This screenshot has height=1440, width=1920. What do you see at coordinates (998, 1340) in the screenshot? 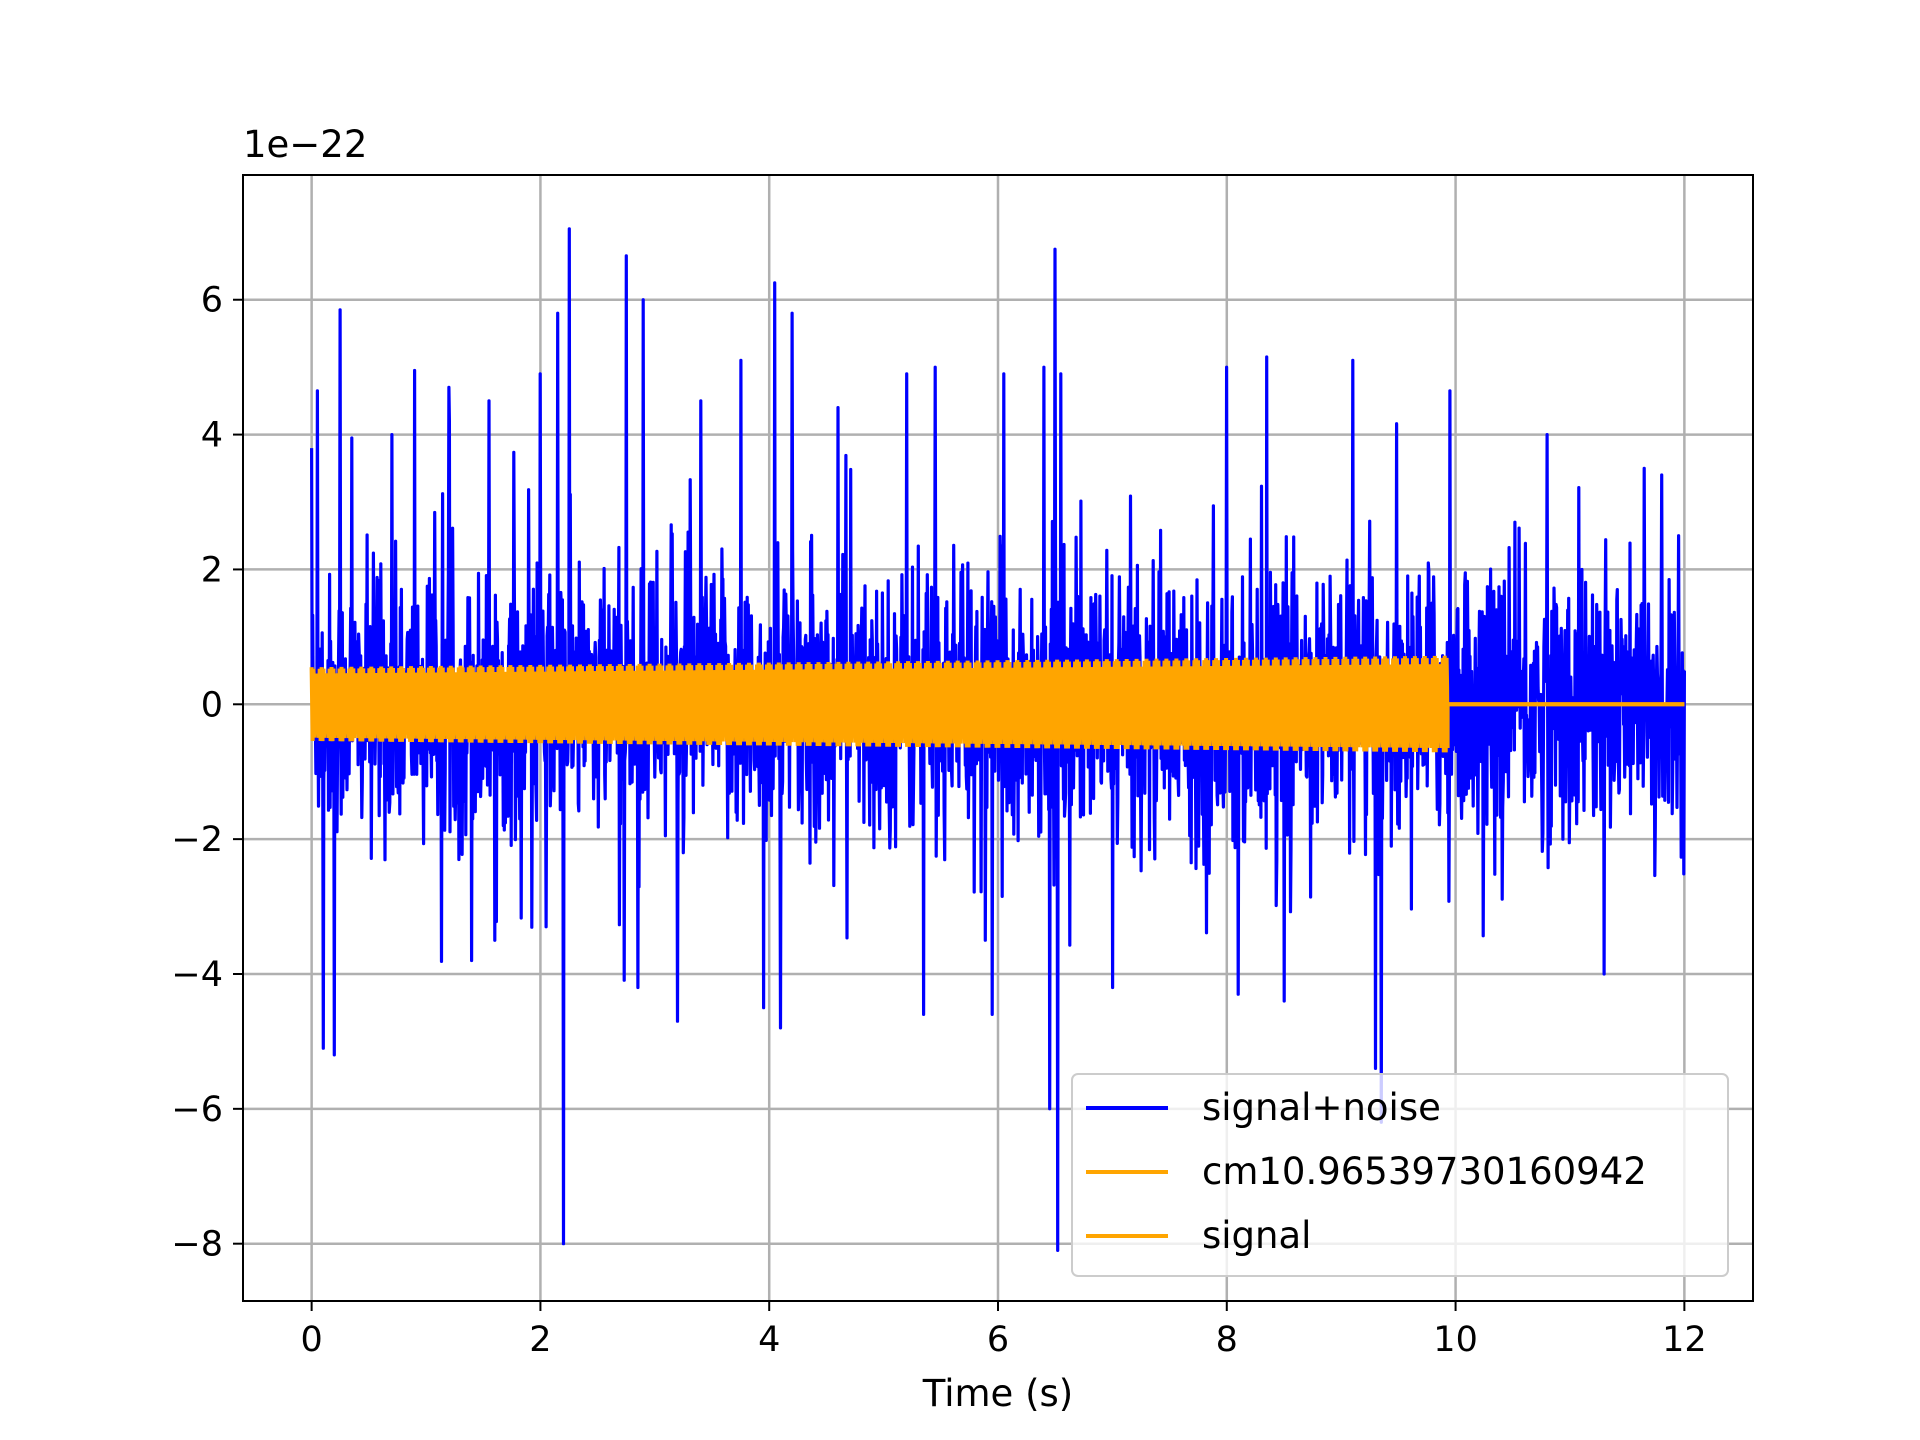
I see `x-tick-label-3: 6` at bounding box center [998, 1340].